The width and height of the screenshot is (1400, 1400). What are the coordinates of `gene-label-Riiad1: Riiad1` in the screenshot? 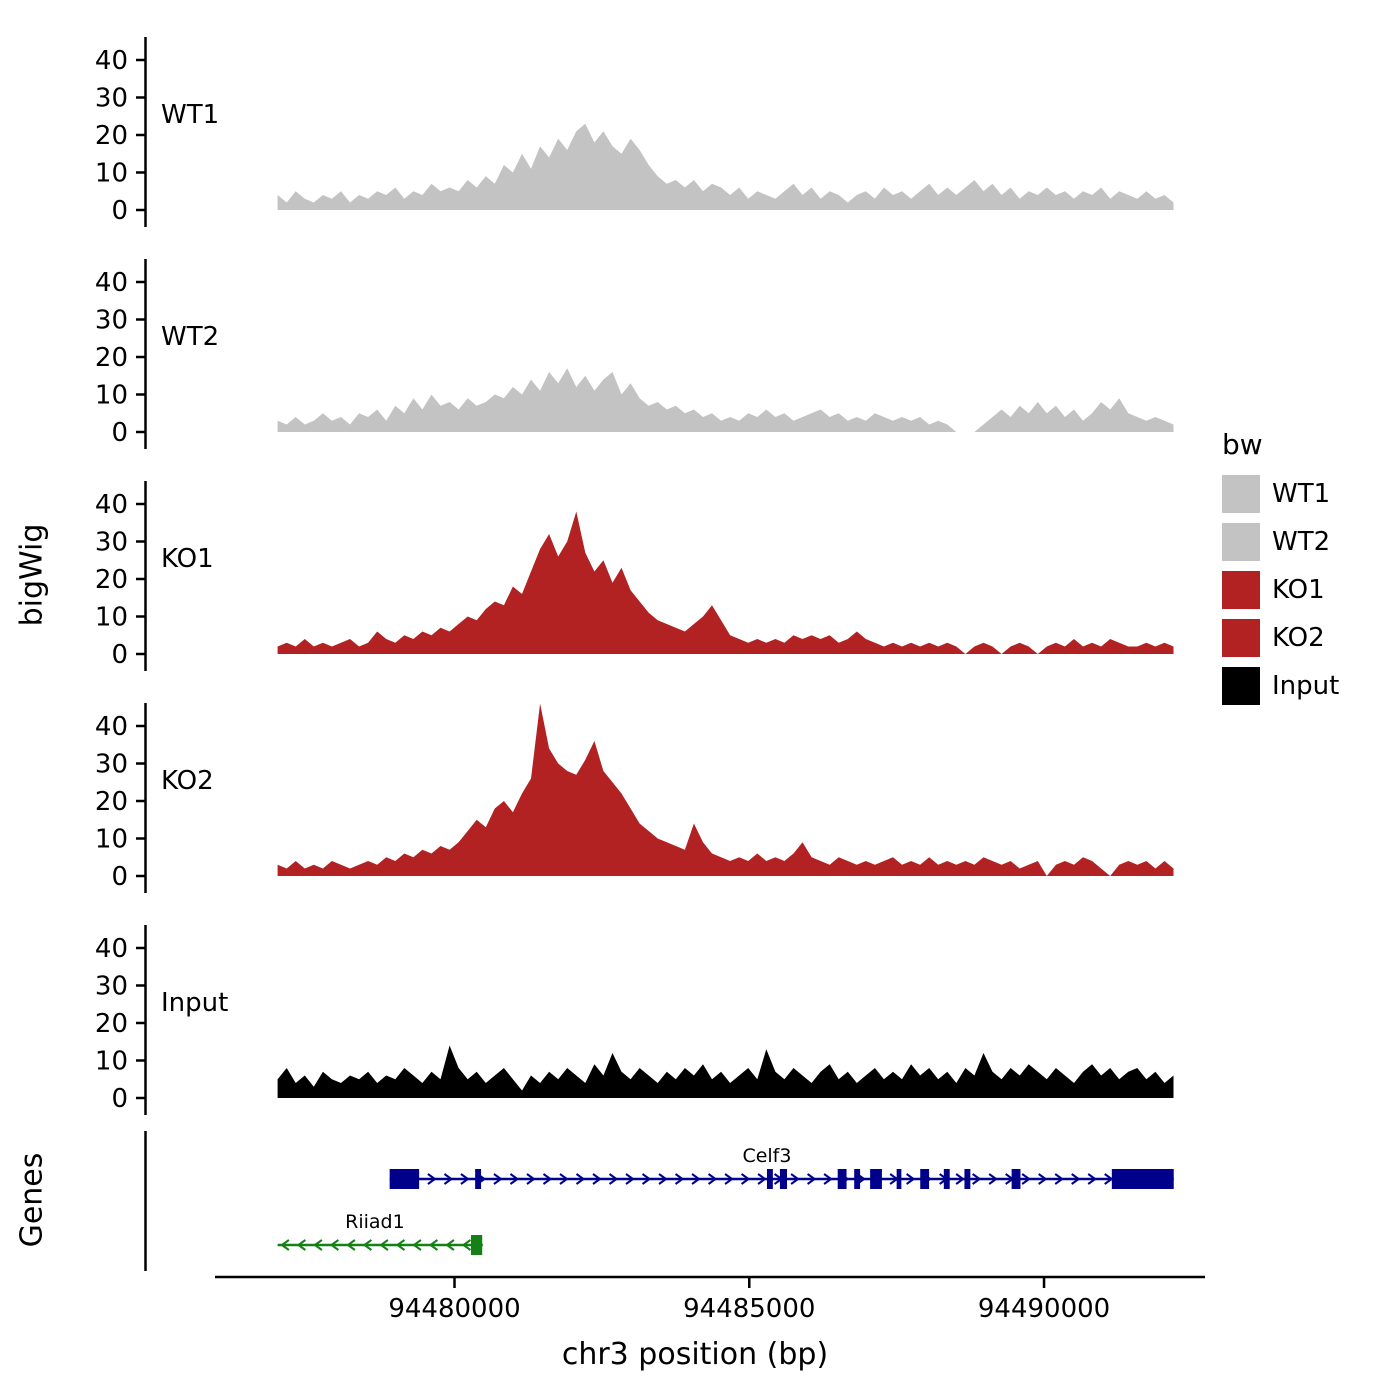 It's located at (375, 1222).